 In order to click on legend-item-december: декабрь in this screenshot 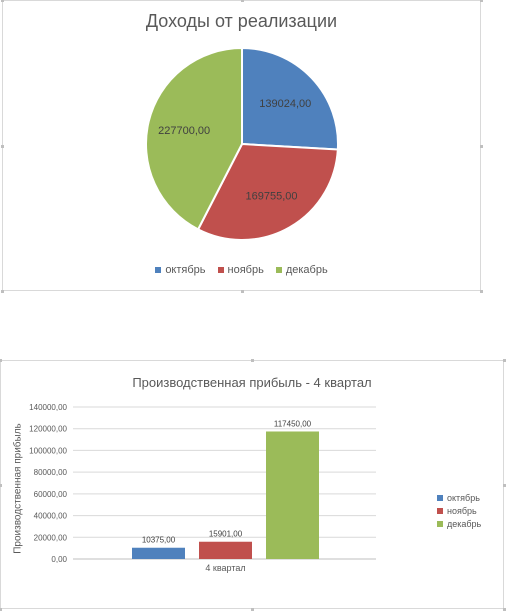, I will do `click(301, 270)`.